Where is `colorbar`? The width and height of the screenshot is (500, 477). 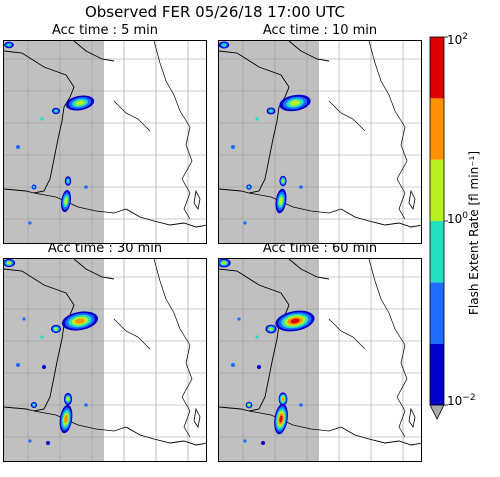
colorbar is located at coordinates (464, 254).